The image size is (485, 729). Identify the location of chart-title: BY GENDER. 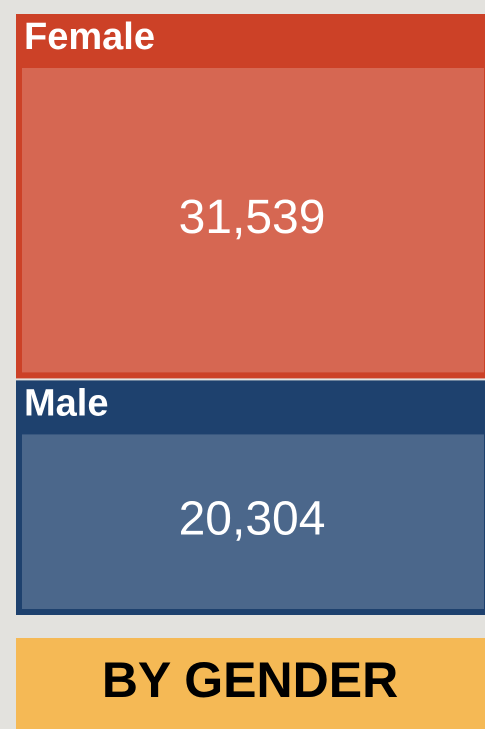
(250, 680).